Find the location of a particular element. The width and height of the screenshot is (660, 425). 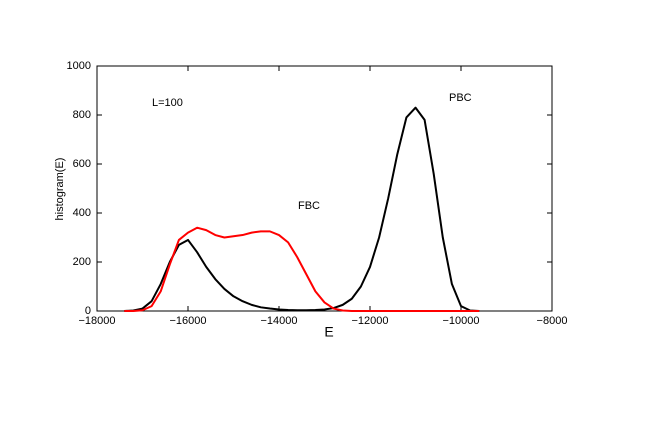

y-tick-label: 1000 is located at coordinates (79, 66).